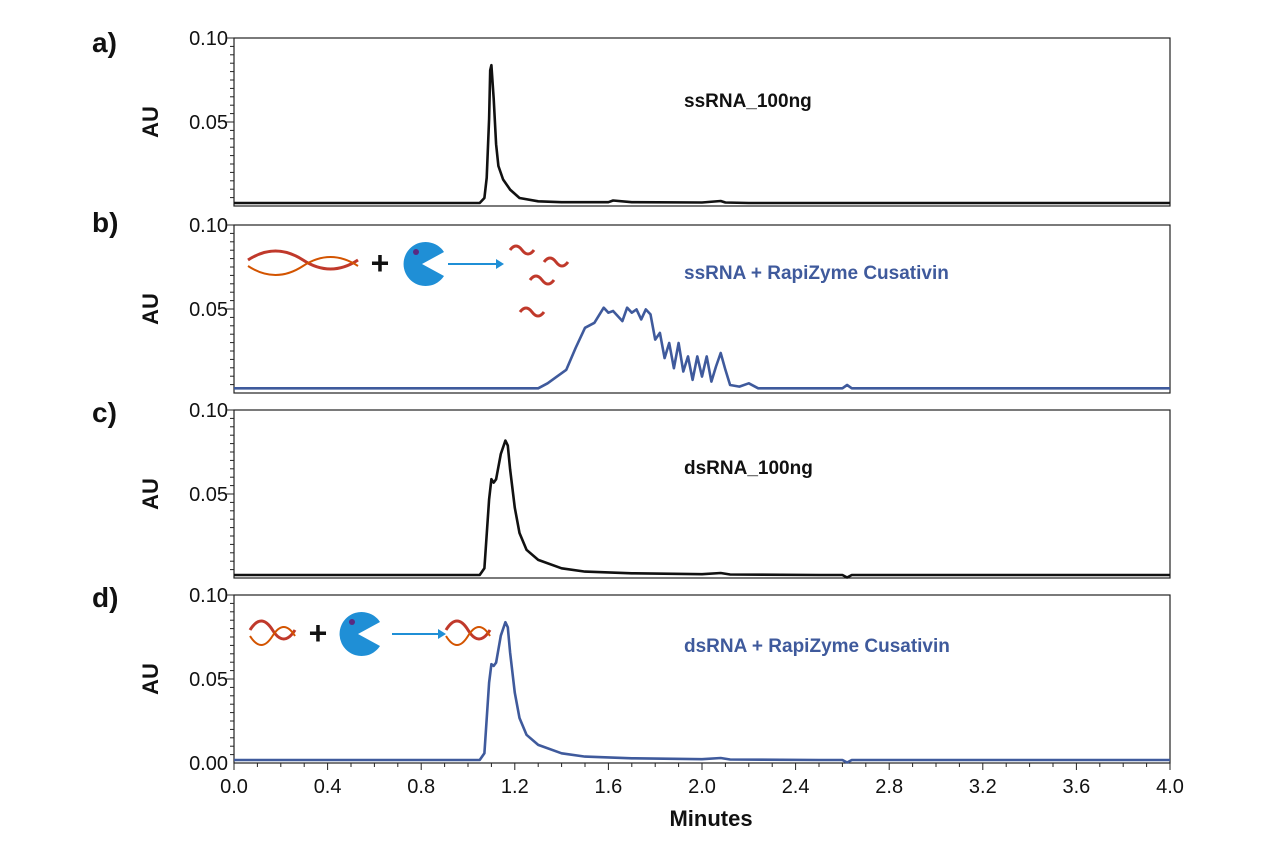 Image resolution: width=1280 pixels, height=853 pixels. I want to click on series-annotation: ssRNA + RapiZyme Cusativin, so click(816, 273).